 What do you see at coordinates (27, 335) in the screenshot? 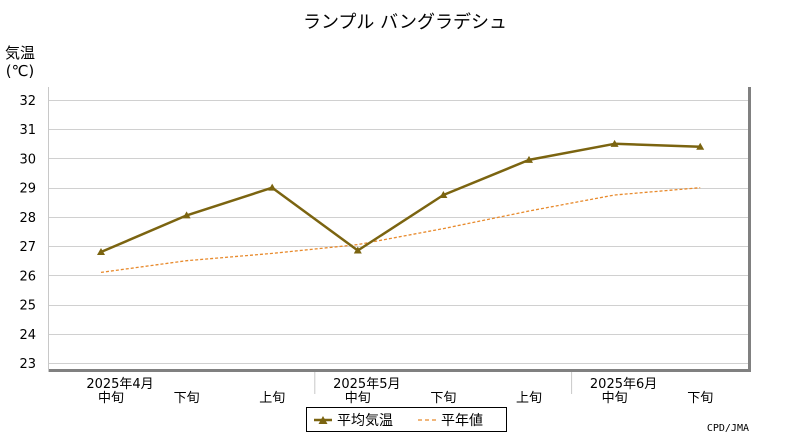
I see `y-tick-label: 24` at bounding box center [27, 335].